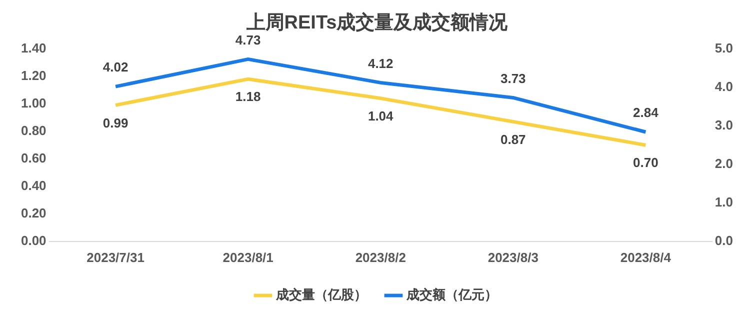  Describe the element at coordinates (724, 240) in the screenshot. I see `y2-tick-label: 0.0` at that location.